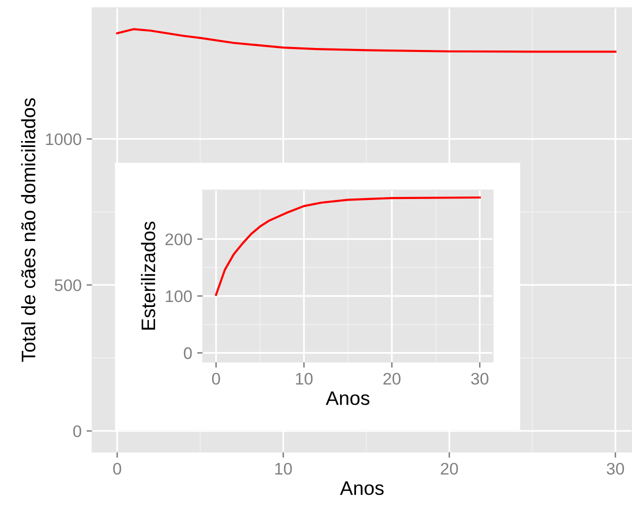  Describe the element at coordinates (179, 296) in the screenshot. I see `y-tick-label: 100` at that location.